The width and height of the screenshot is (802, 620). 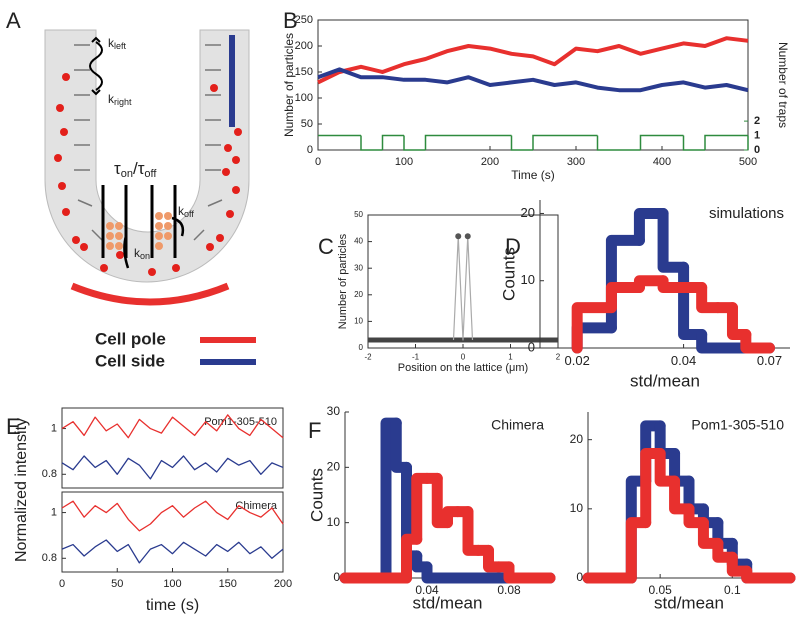 I want to click on arrow-heads, so click(x=96, y=66).